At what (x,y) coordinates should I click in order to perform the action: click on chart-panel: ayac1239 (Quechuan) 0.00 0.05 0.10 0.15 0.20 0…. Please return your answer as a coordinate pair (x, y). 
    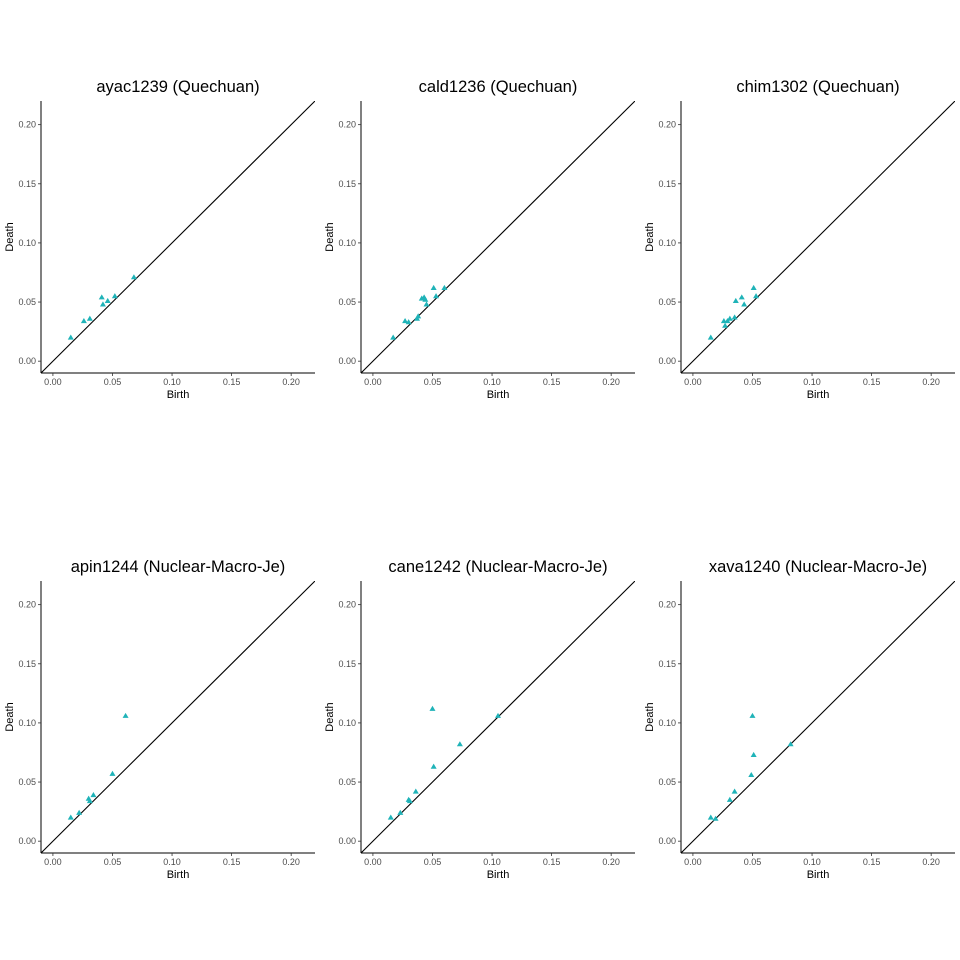
    Looking at the image, I should click on (159, 239).